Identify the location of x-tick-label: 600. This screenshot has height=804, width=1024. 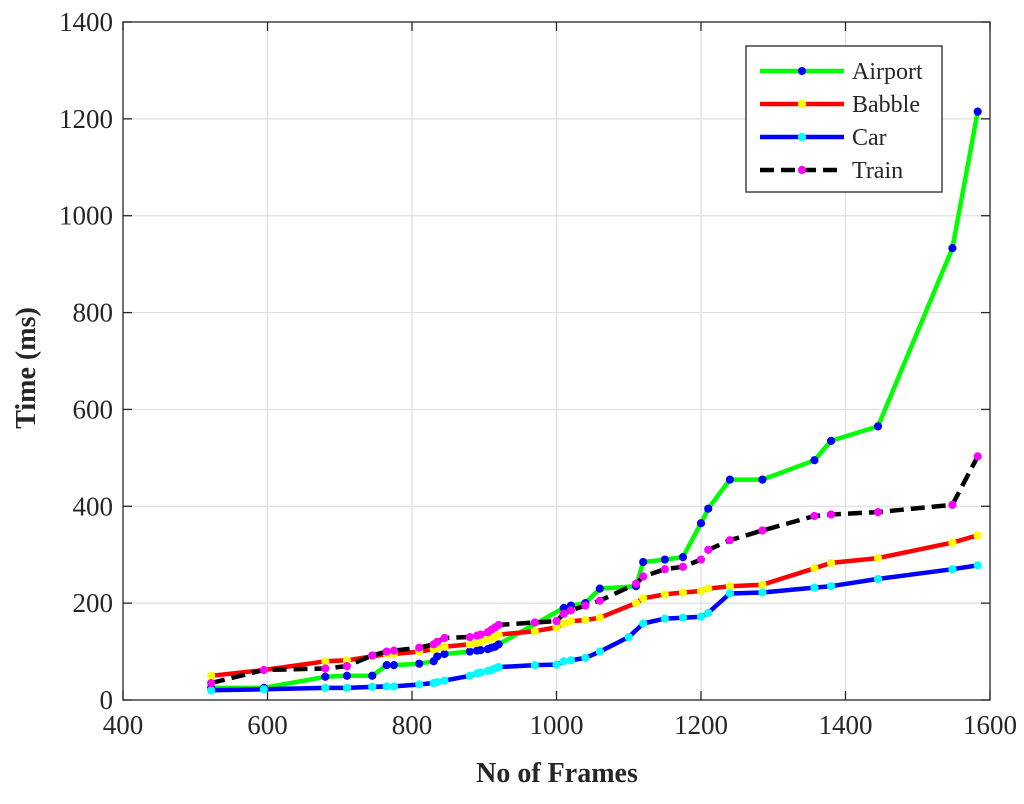
(267, 725).